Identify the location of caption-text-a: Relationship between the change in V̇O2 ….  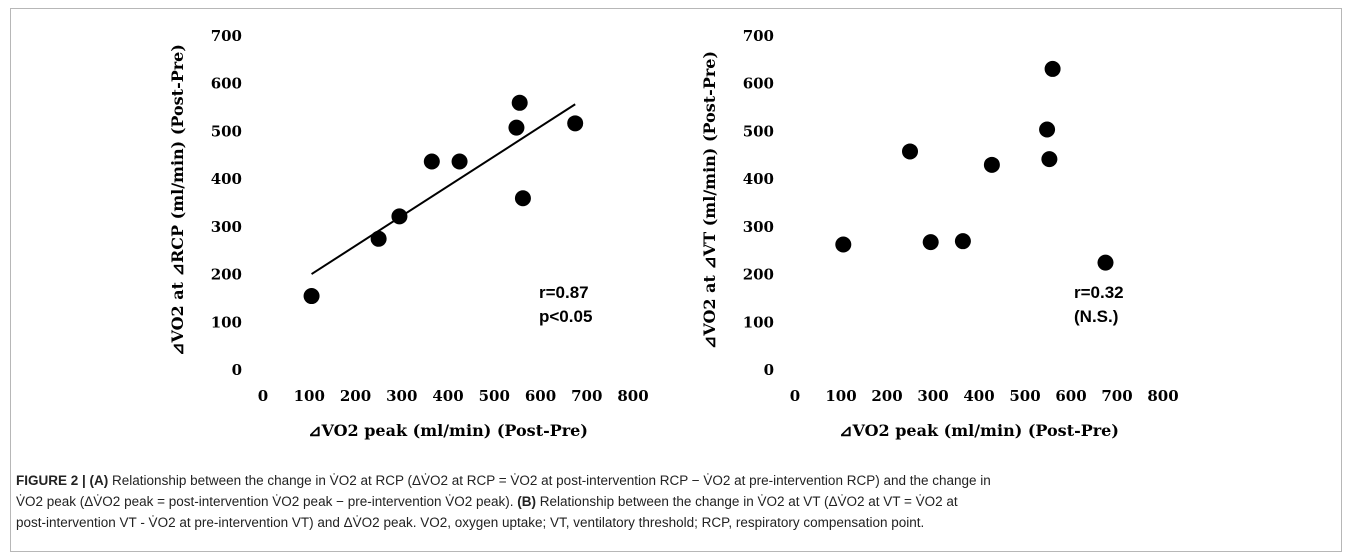
(549, 480).